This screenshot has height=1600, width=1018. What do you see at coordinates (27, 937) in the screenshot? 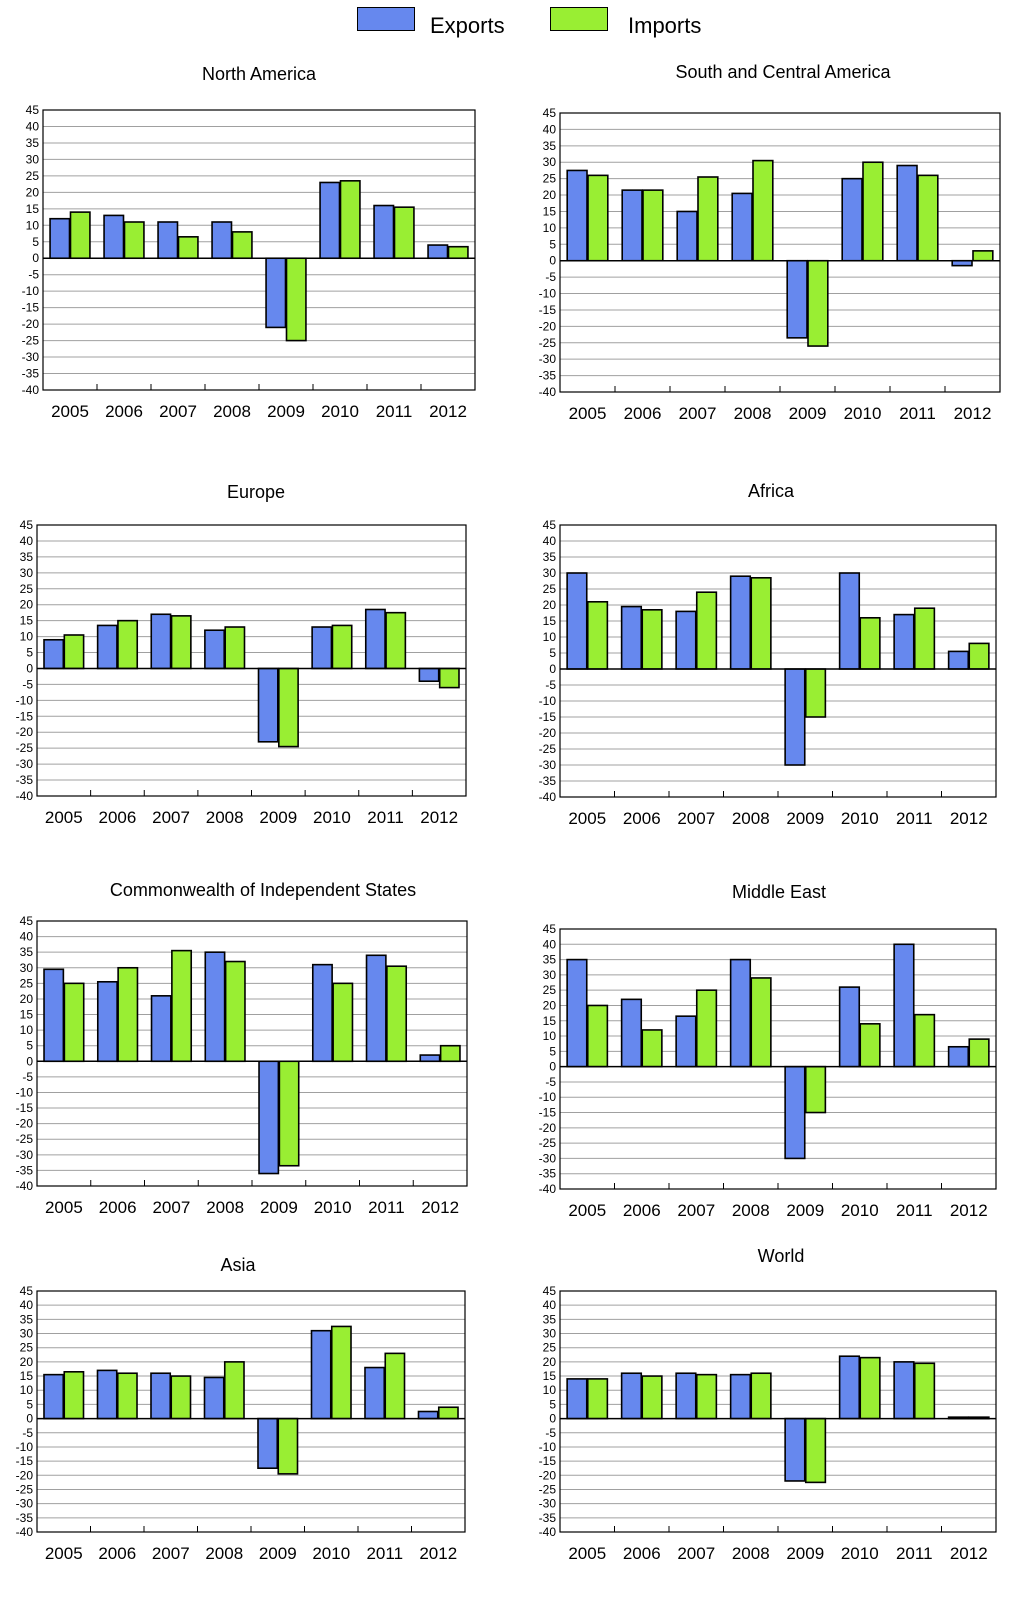
I see `y-tick-label: 40` at bounding box center [27, 937].